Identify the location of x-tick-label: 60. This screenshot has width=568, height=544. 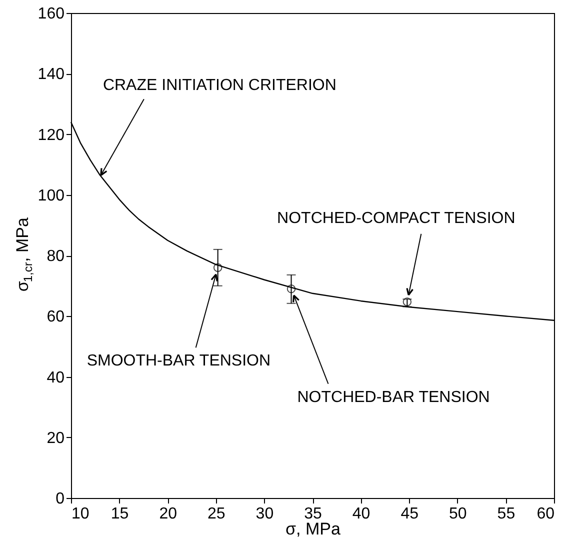
(545, 514).